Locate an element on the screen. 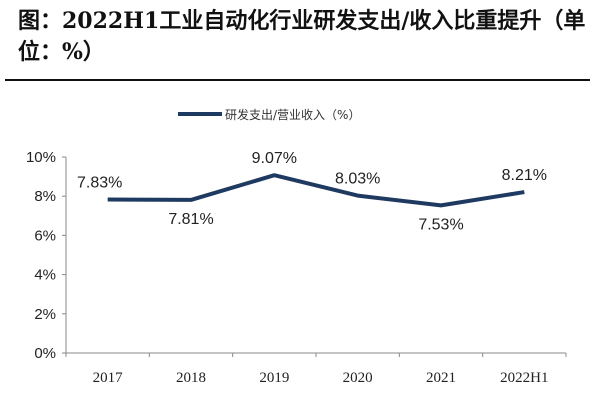 This screenshot has height=400, width=600. x-tick-label: 2020 is located at coordinates (358, 378).